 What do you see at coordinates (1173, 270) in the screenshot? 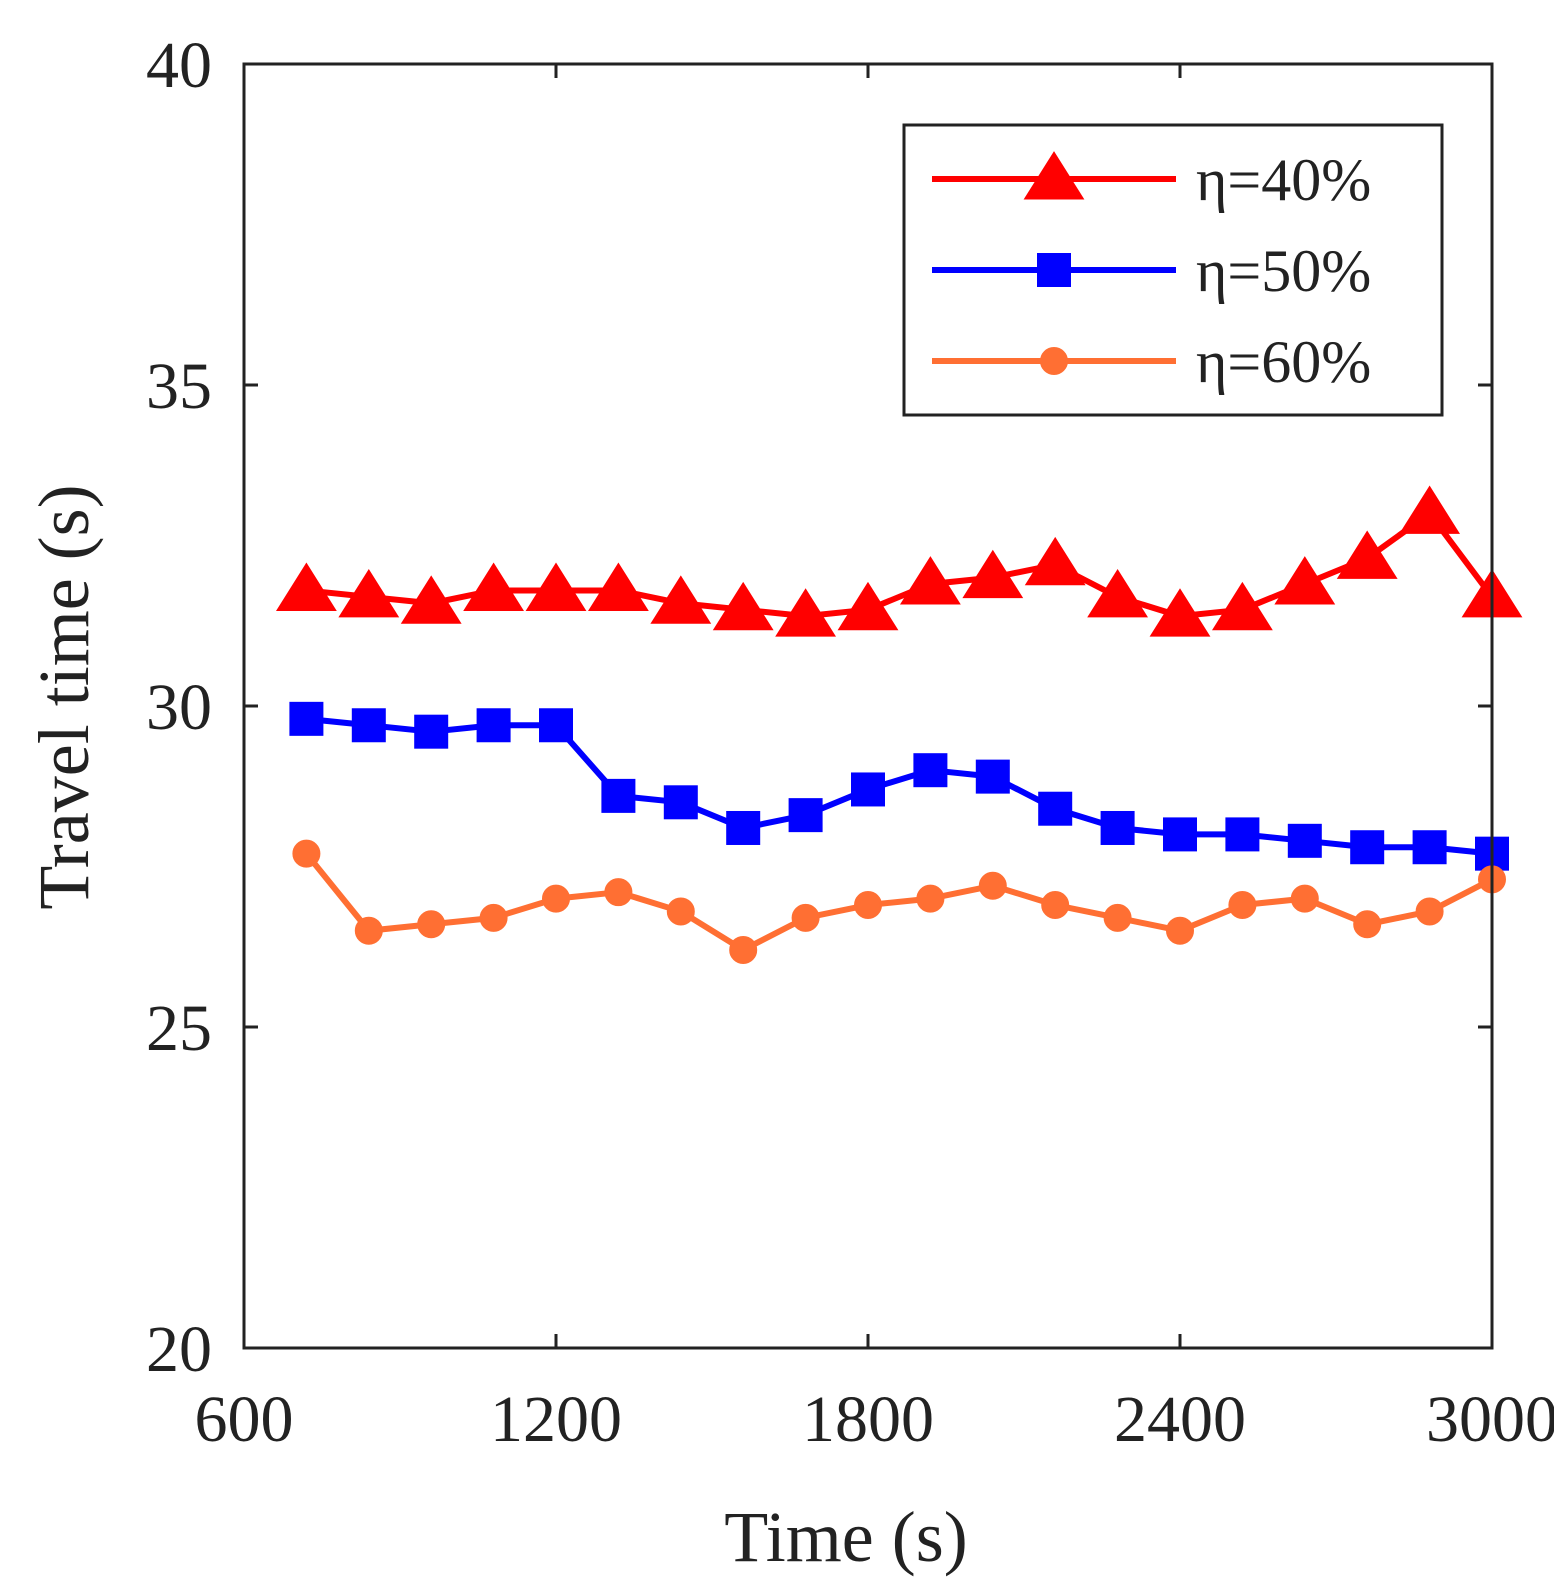
I see `legend: η=40% η=50% η=60%` at bounding box center [1173, 270].